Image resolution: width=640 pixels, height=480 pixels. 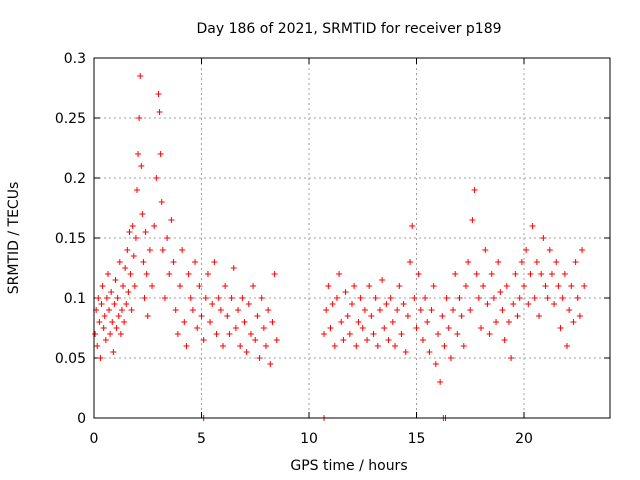 What do you see at coordinates (75, 299) in the screenshot?
I see `y-tick-label: 0.1` at bounding box center [75, 299].